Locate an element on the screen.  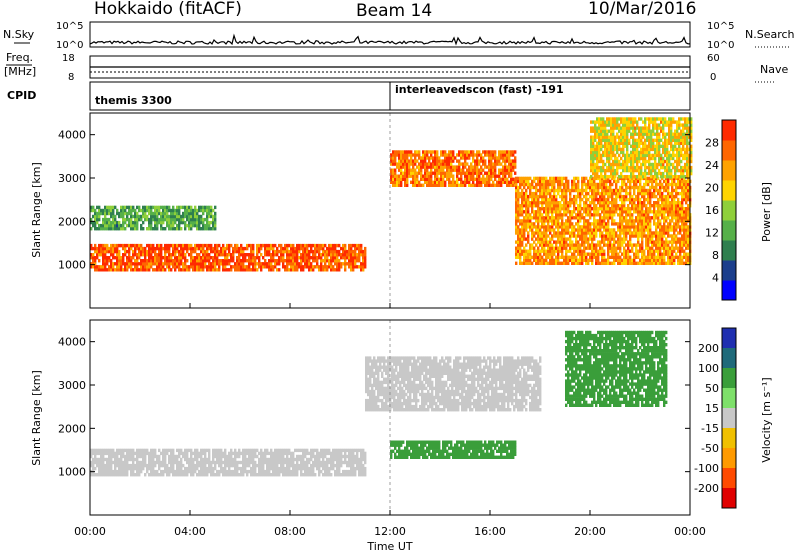
freq-tick-bottom: 8 is located at coordinates (71, 77).